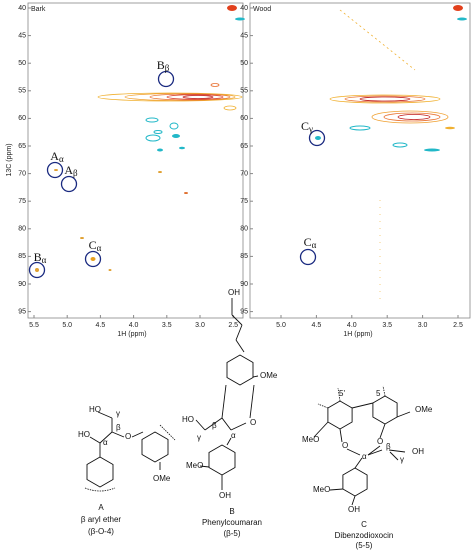  I want to click on annotation-sub: γ, so click(310, 129).